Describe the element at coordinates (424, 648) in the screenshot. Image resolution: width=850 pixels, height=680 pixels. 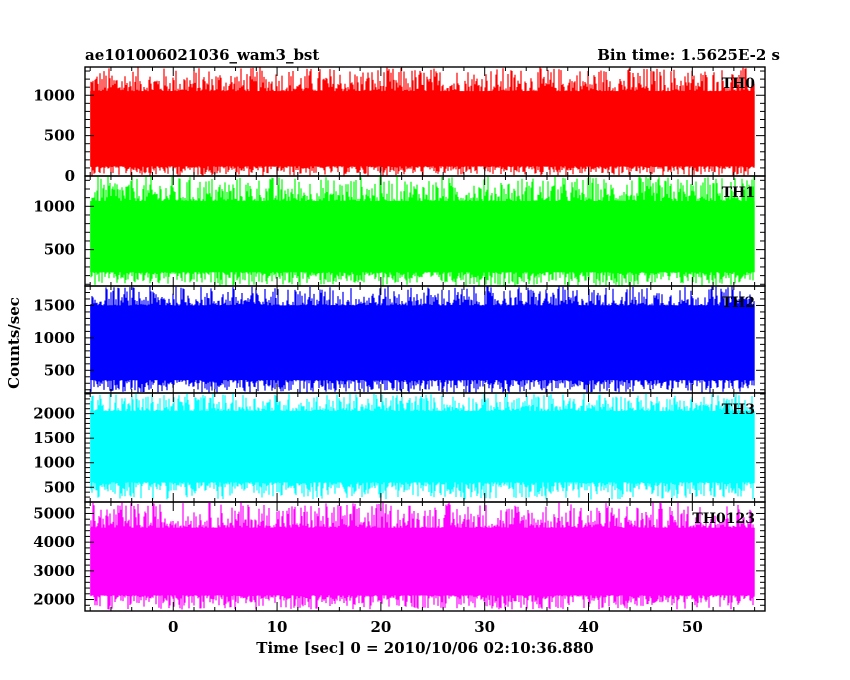
I see `x-axis-label: Time [sec] 0 = 2010/10/06 02:10:36.880` at that location.